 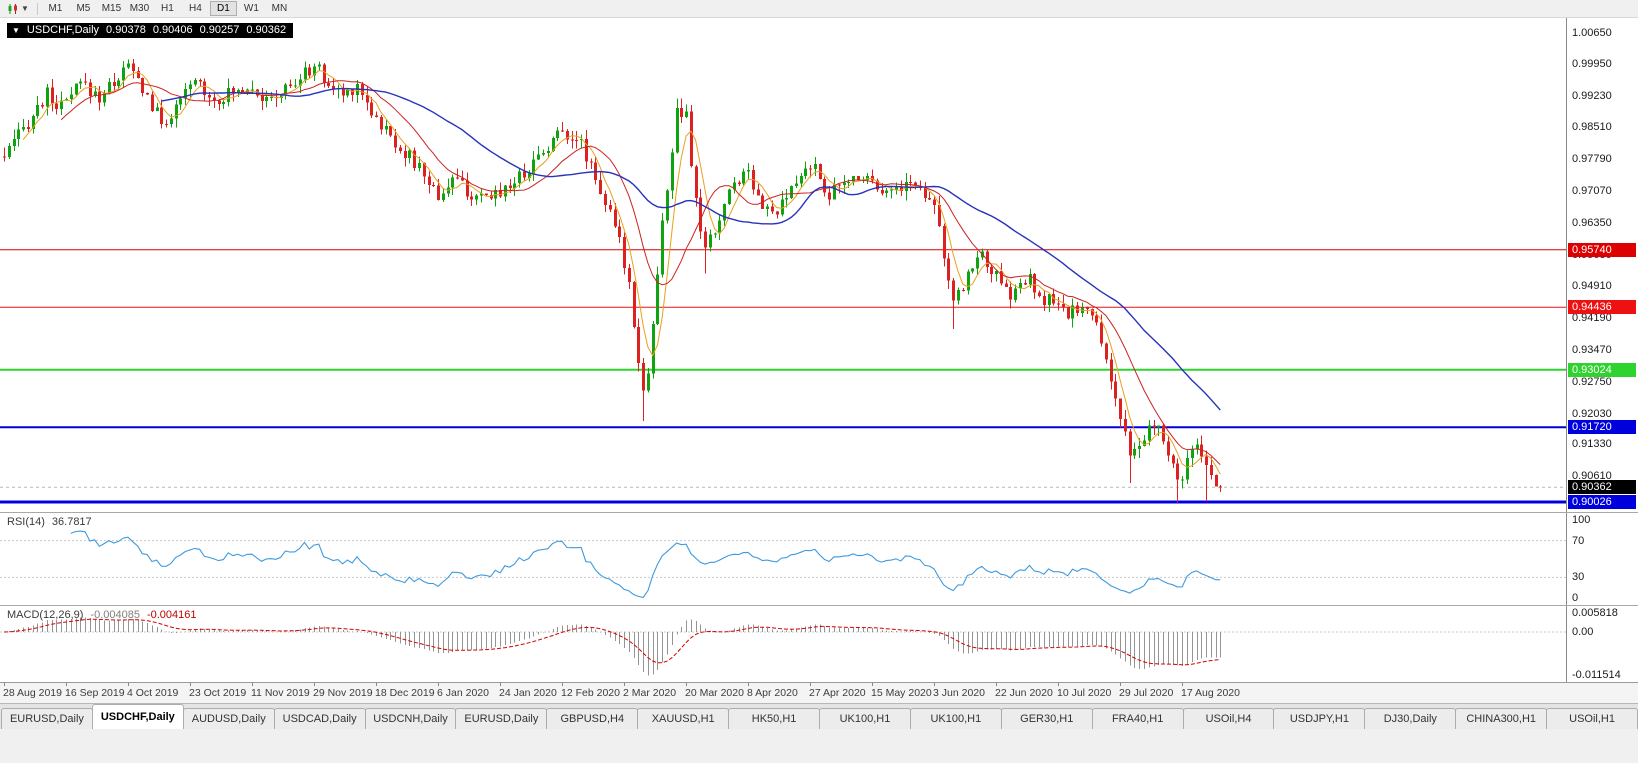 What do you see at coordinates (774, 718) in the screenshot?
I see `chart-tab-hk50-h1: HK50,H1` at bounding box center [774, 718].